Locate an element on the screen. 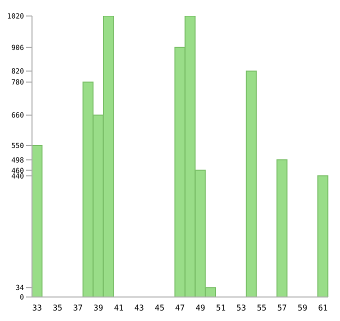 This screenshot has height=321, width=340. x-tick-label: 49 is located at coordinates (201, 308).